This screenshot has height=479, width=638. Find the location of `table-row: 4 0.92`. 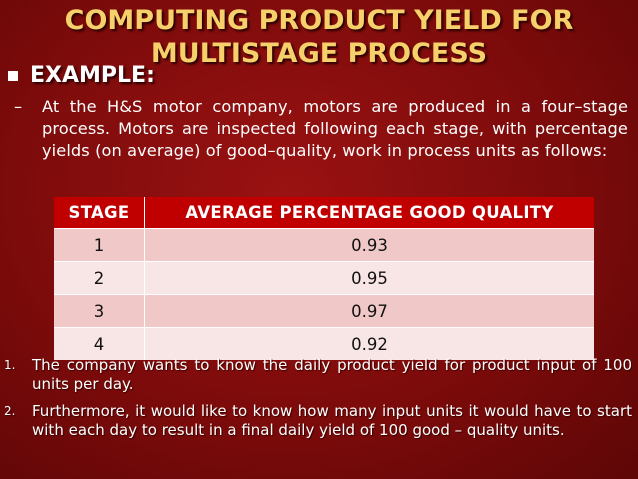

table-row: 4 0.92 is located at coordinates (324, 343).